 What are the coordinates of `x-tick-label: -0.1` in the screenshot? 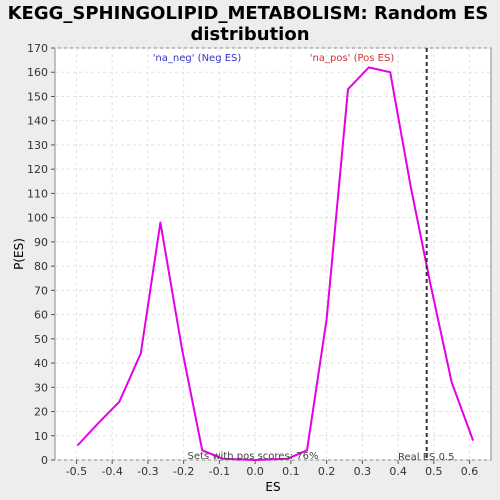 It's located at (219, 471).